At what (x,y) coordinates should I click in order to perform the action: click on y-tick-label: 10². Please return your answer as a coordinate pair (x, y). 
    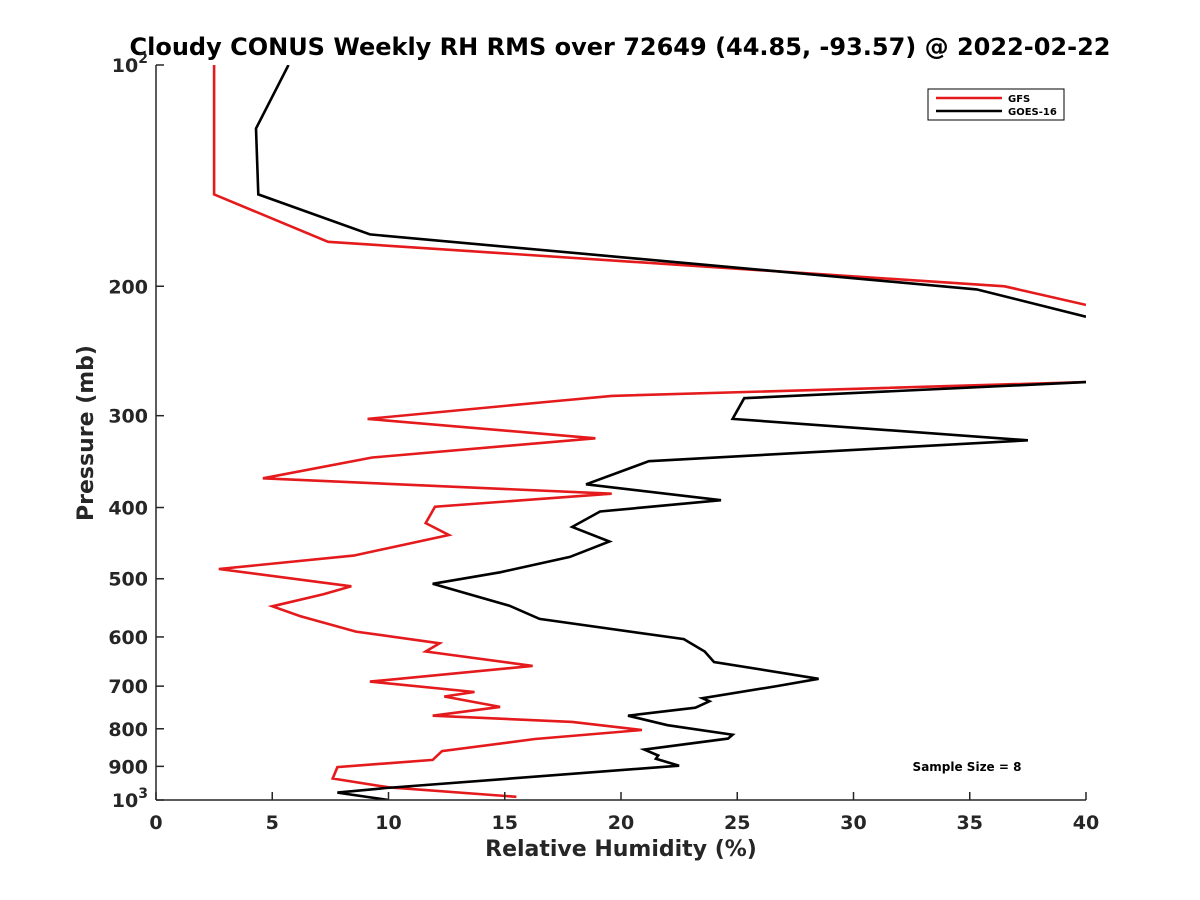
    Looking at the image, I should click on (130, 64).